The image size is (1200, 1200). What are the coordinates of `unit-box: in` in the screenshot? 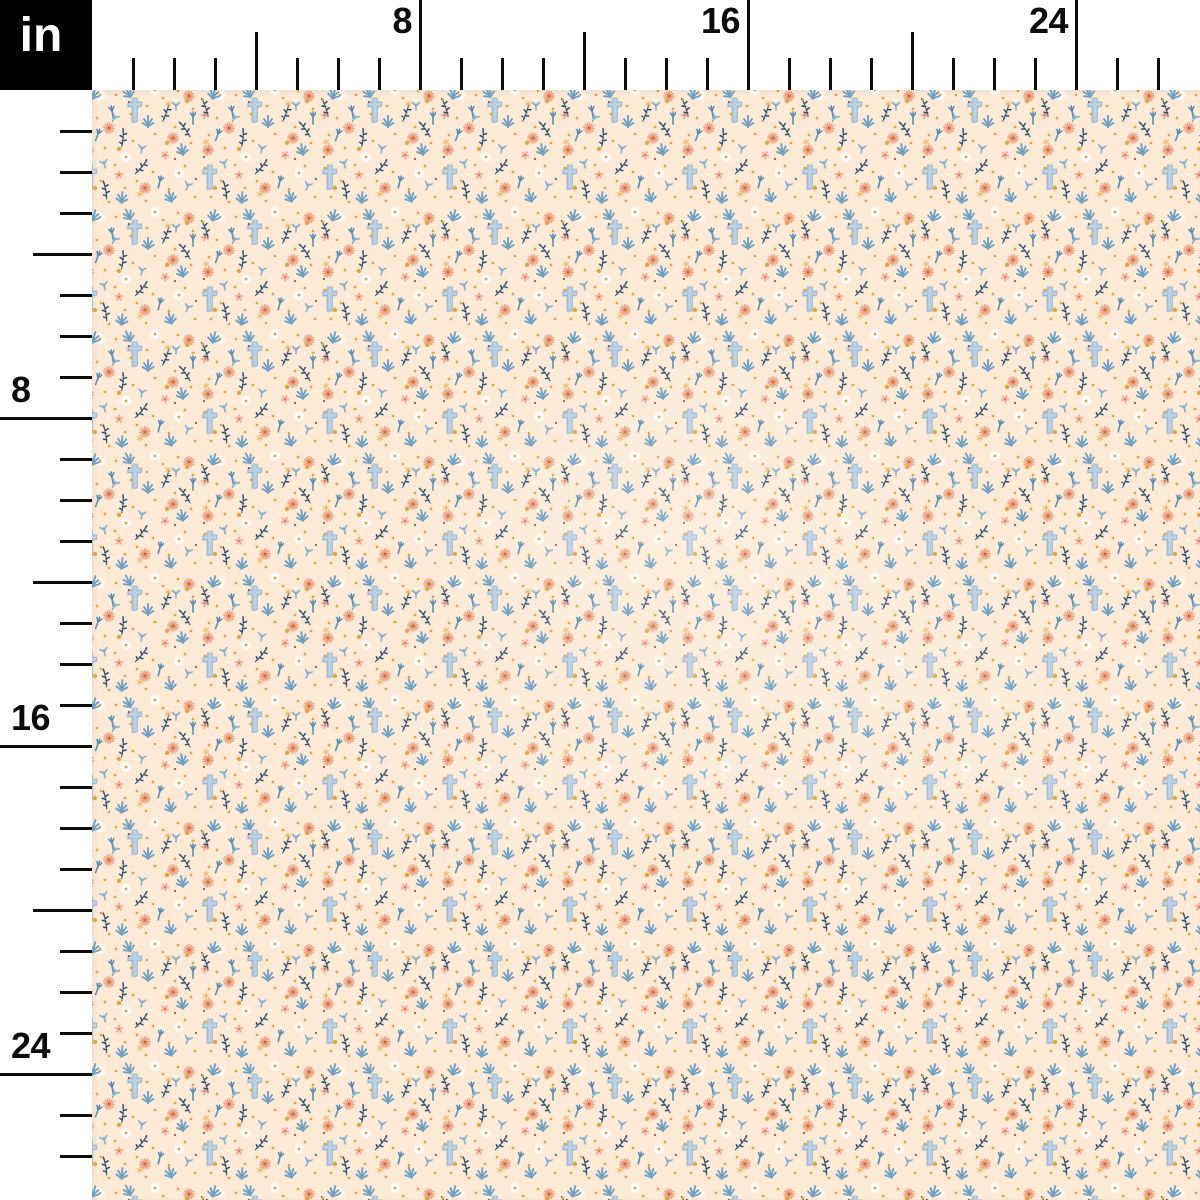 It's located at (46, 46).